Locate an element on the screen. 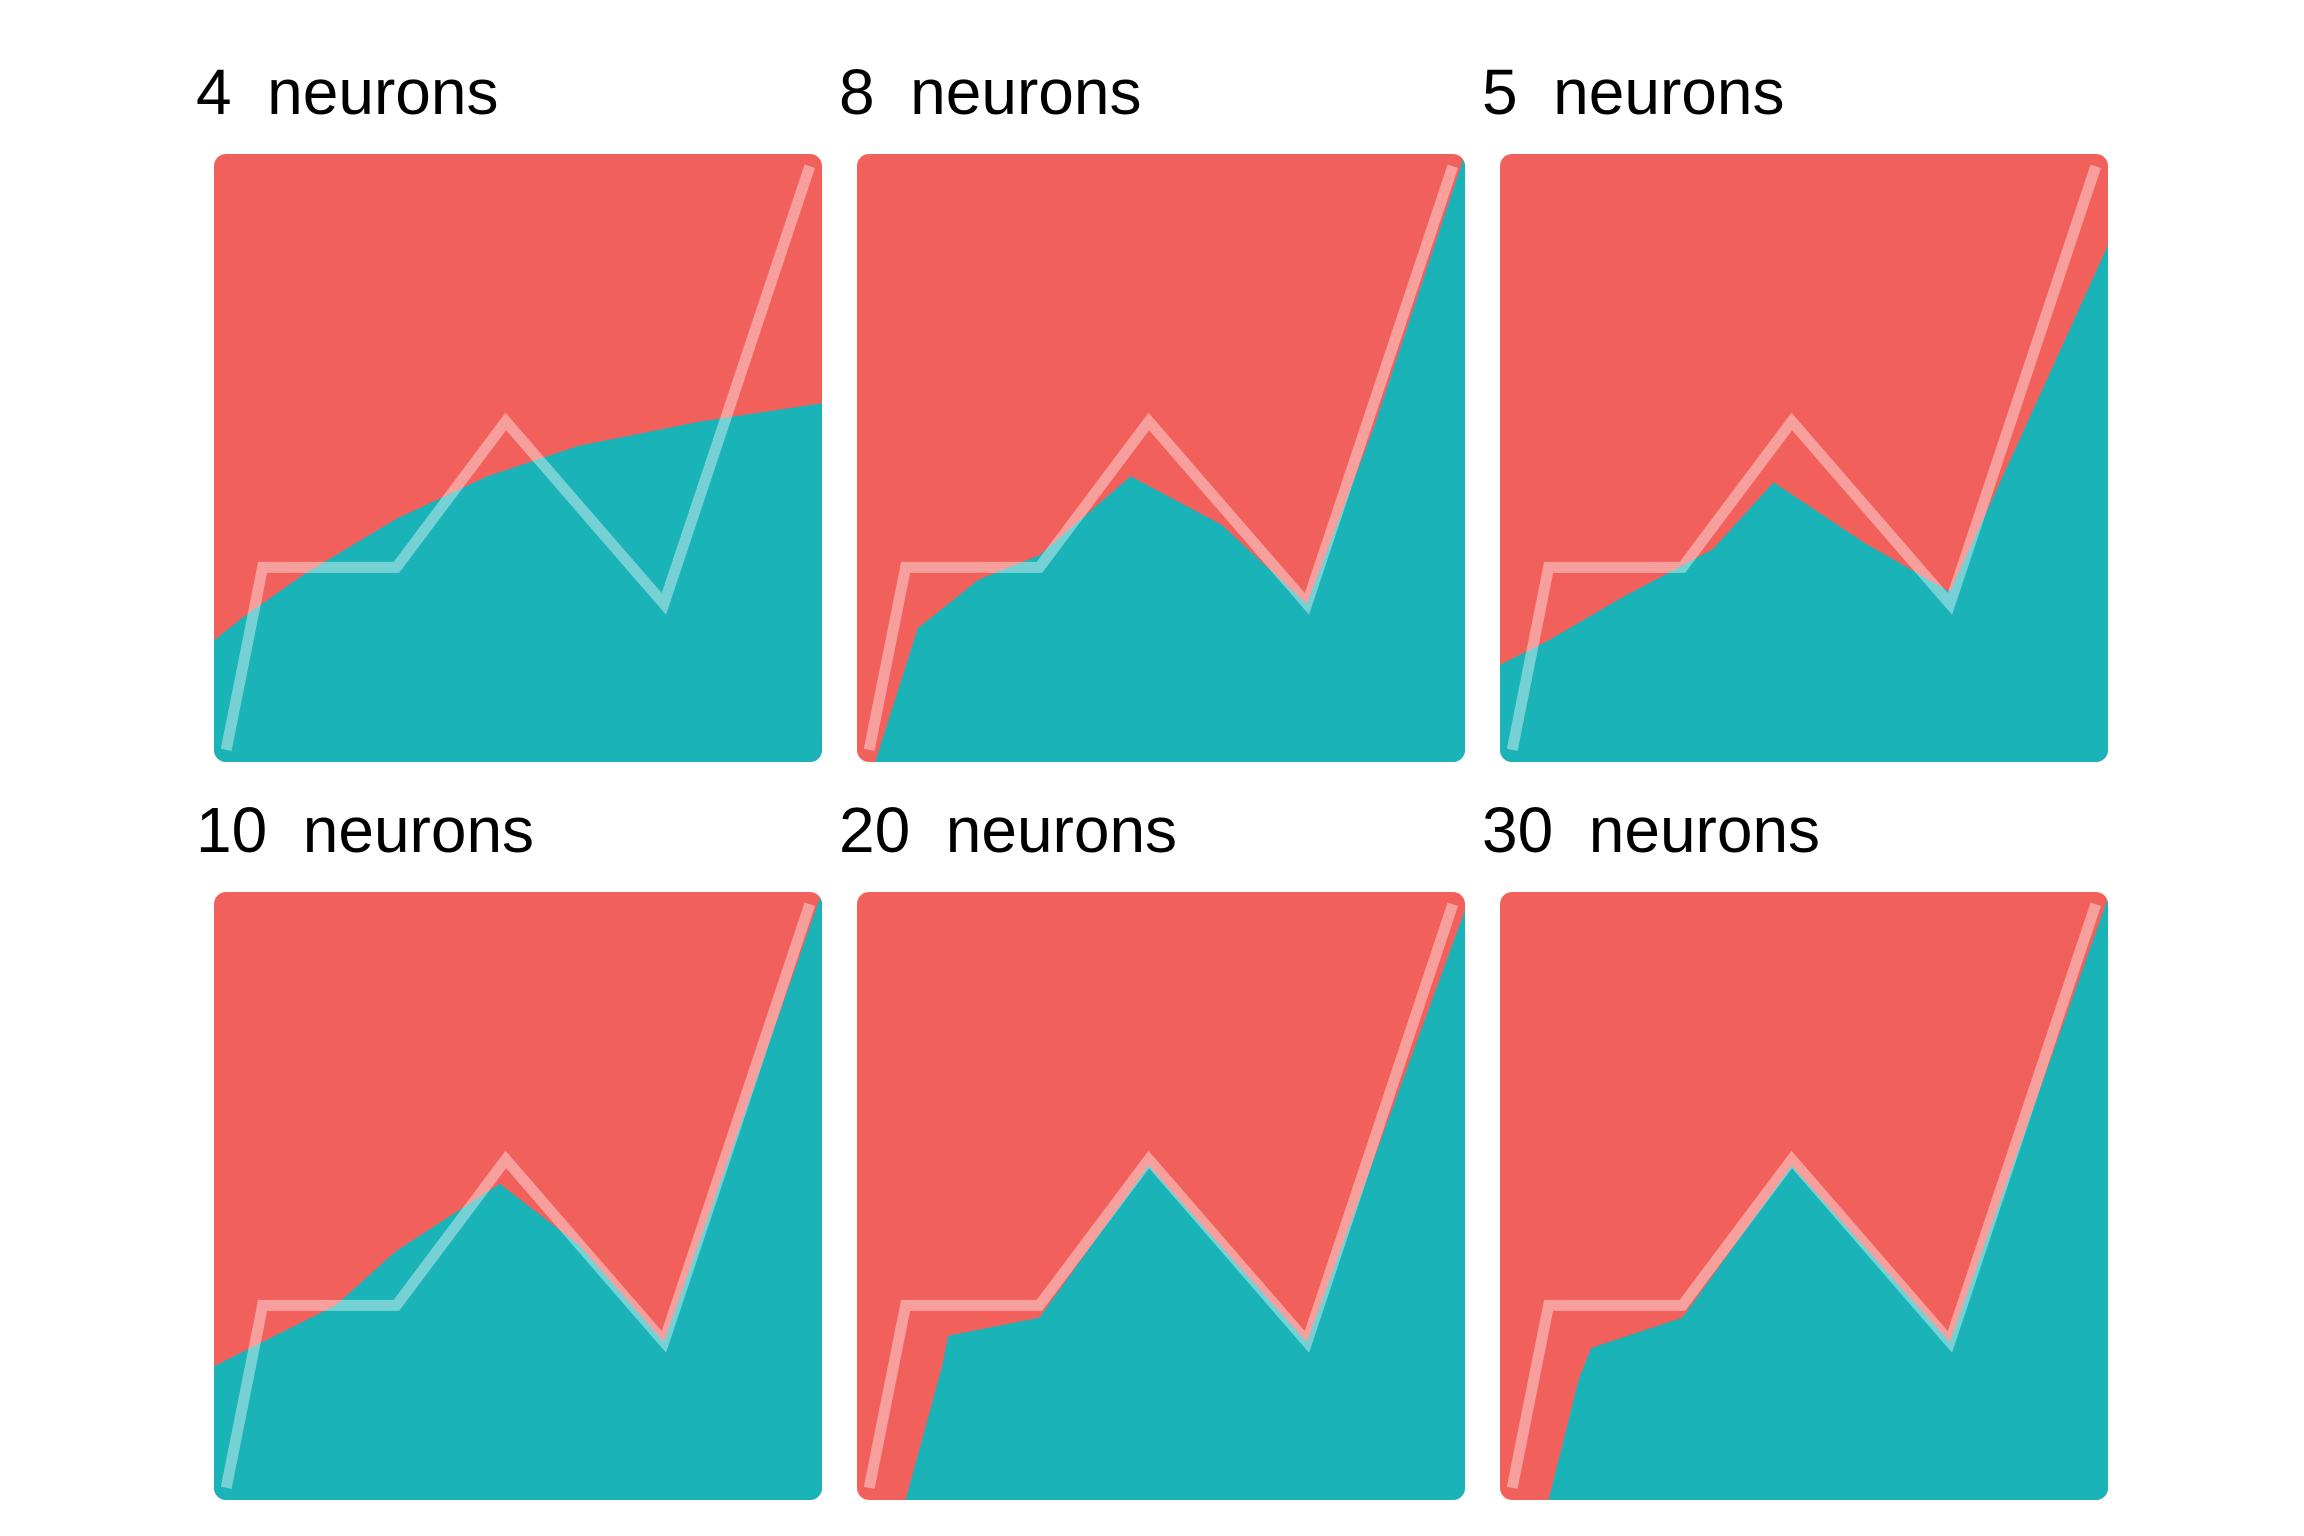 The width and height of the screenshot is (2304, 1536). neuron-count: 30 is located at coordinates (1518, 830).